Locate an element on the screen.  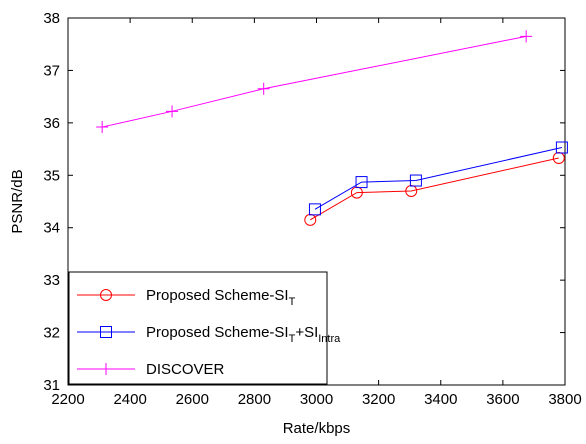
x-tick-label: 2800 is located at coordinates (254, 399).